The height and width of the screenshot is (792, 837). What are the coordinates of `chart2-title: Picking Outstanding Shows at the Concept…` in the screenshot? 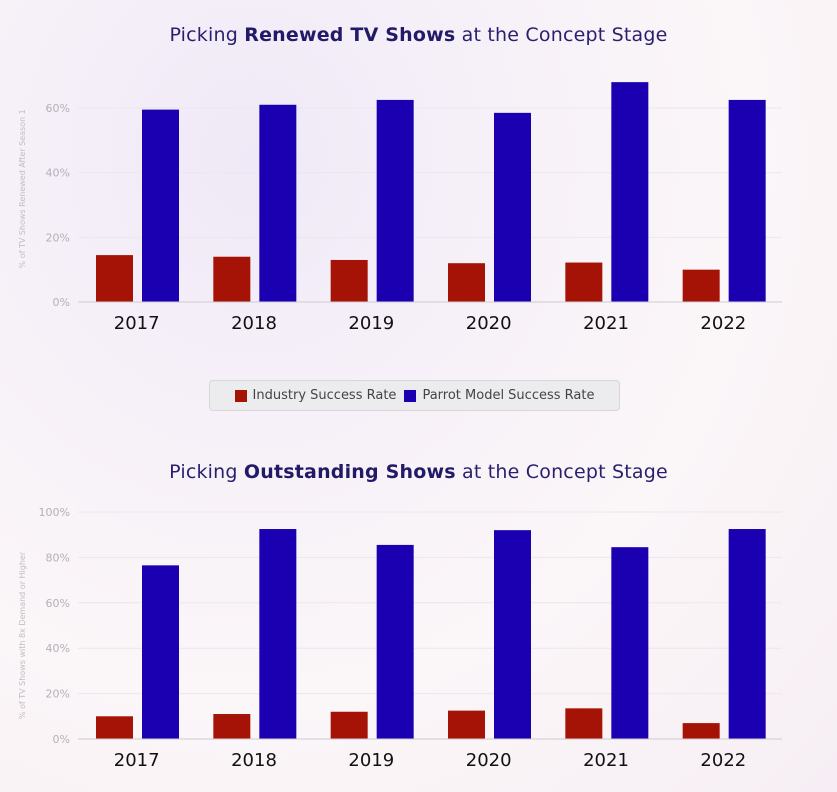 It's located at (418, 472).